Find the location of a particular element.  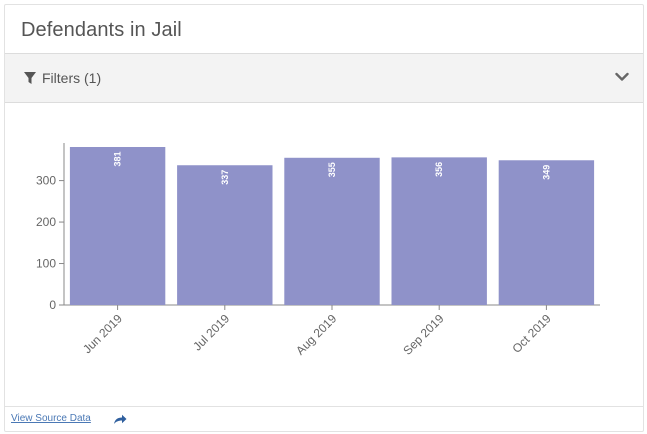

card-footer: View Source Data is located at coordinates (324, 418).